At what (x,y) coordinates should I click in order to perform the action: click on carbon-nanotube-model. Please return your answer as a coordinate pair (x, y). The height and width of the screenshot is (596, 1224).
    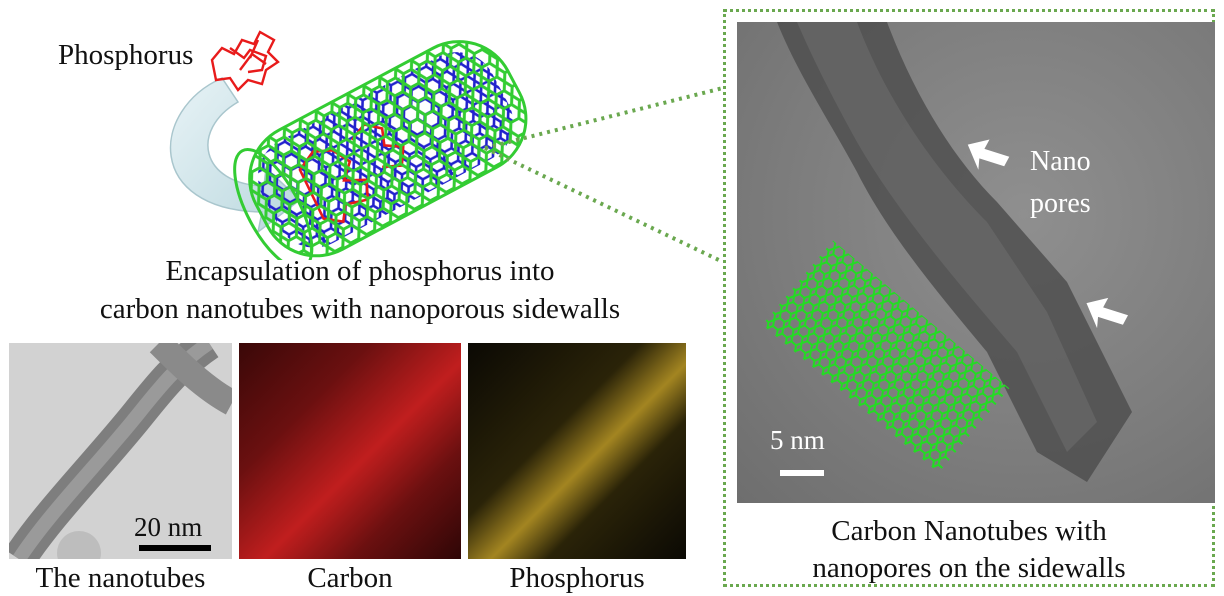
    Looking at the image, I should click on (380, 150).